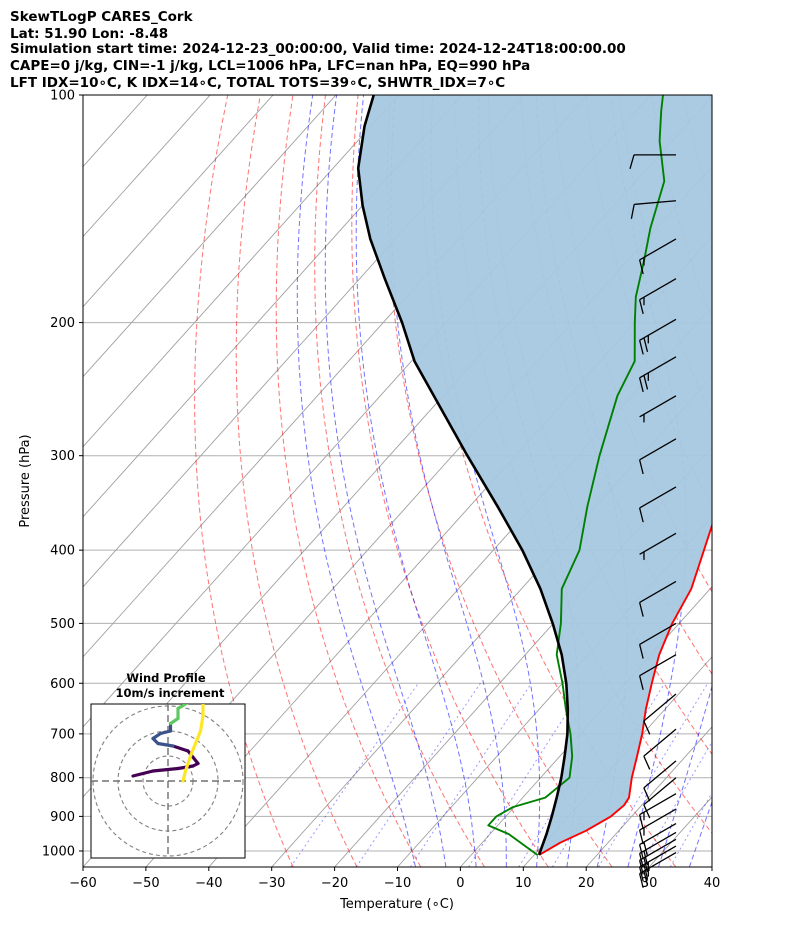 The height and width of the screenshot is (937, 794). I want to click on title-line-2: Lat: 51.90 Lon: -8.48, so click(89, 34).